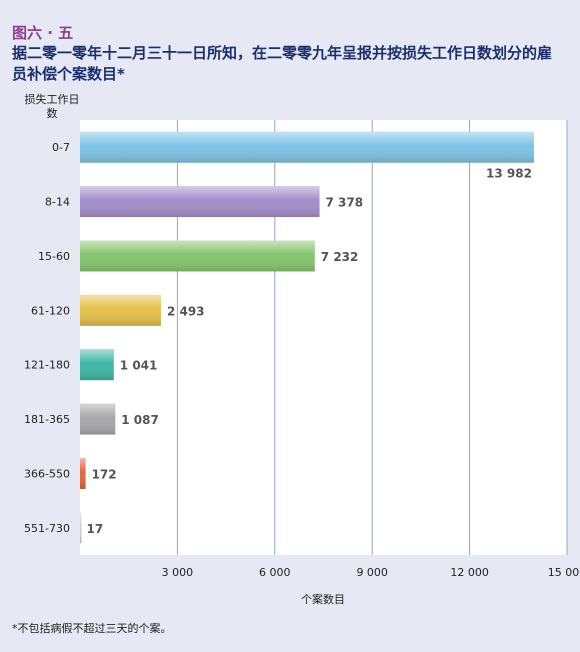 The height and width of the screenshot is (652, 580). I want to click on x-axis-label: 个案数目, so click(323, 599).